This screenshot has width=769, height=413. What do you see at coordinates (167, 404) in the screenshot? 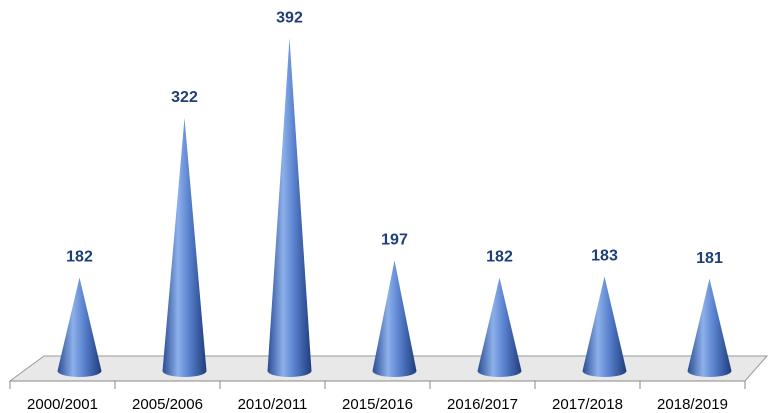
I see `x-tick-label: 2005/2006` at bounding box center [167, 404].